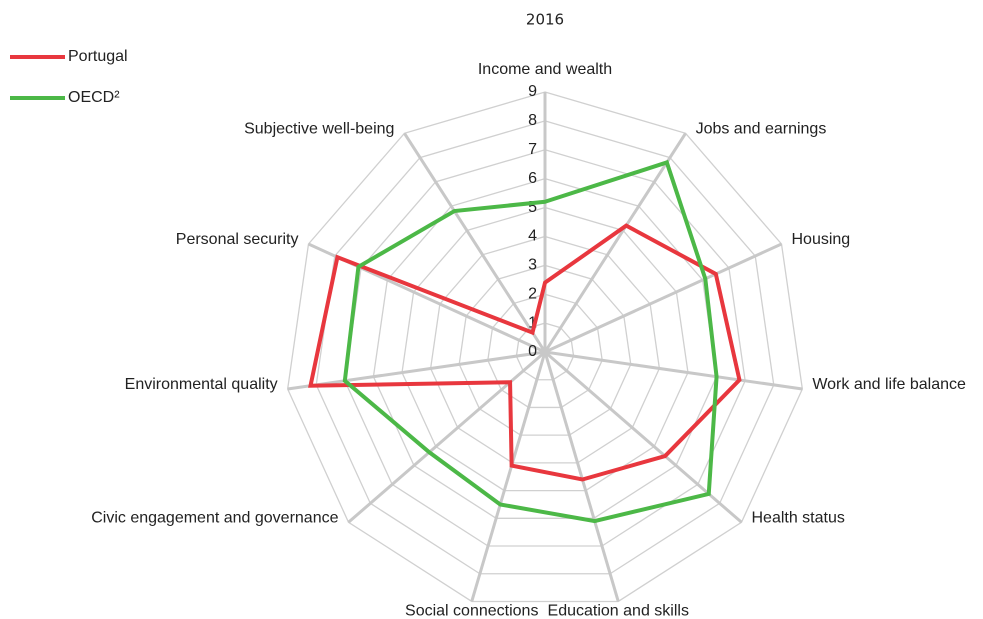 The height and width of the screenshot is (619, 983). What do you see at coordinates (214, 517) in the screenshot?
I see `axis-label: Civic engagement and governance` at bounding box center [214, 517].